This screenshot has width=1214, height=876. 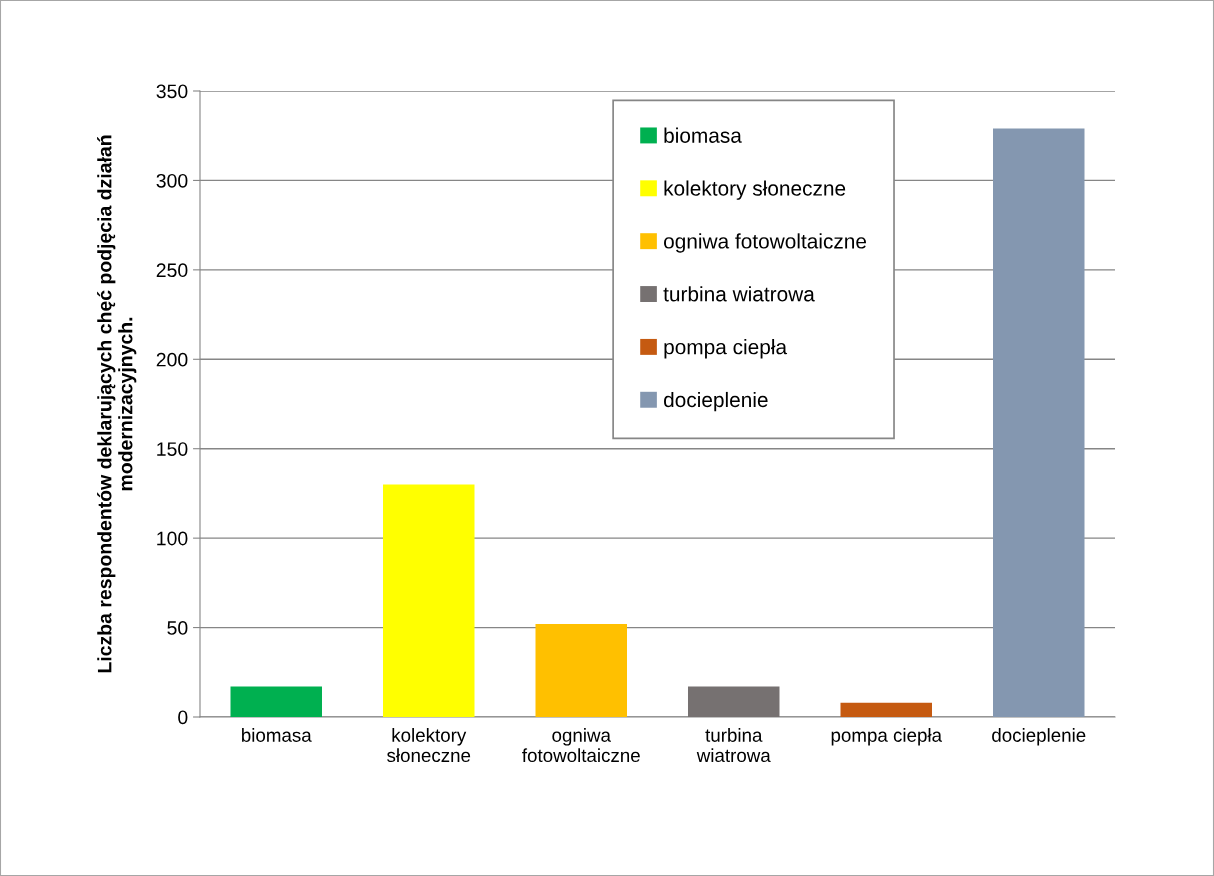 I want to click on x-tick-label: biomasa, so click(x=277, y=735).